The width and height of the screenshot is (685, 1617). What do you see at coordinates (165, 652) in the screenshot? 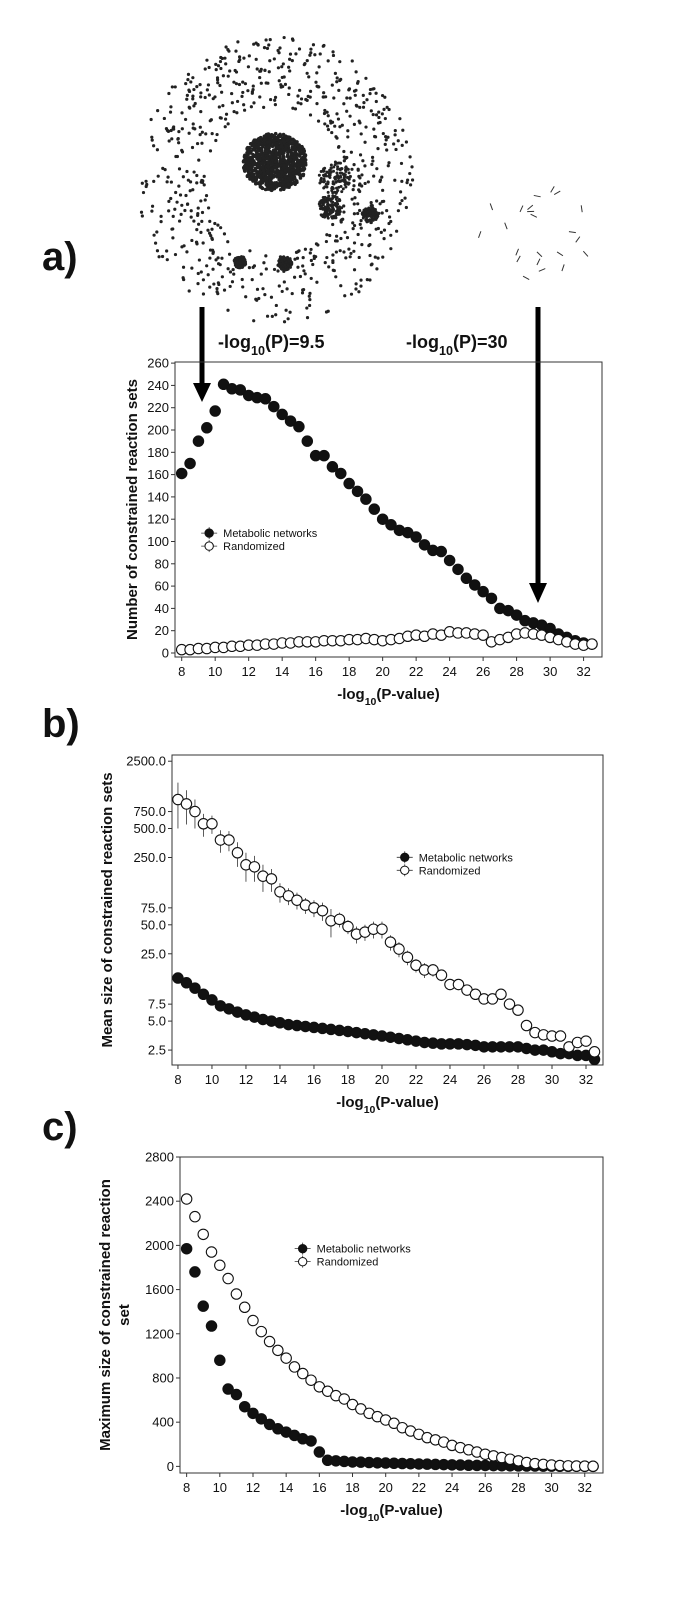
I see `y-tick-label: 0` at bounding box center [165, 652].